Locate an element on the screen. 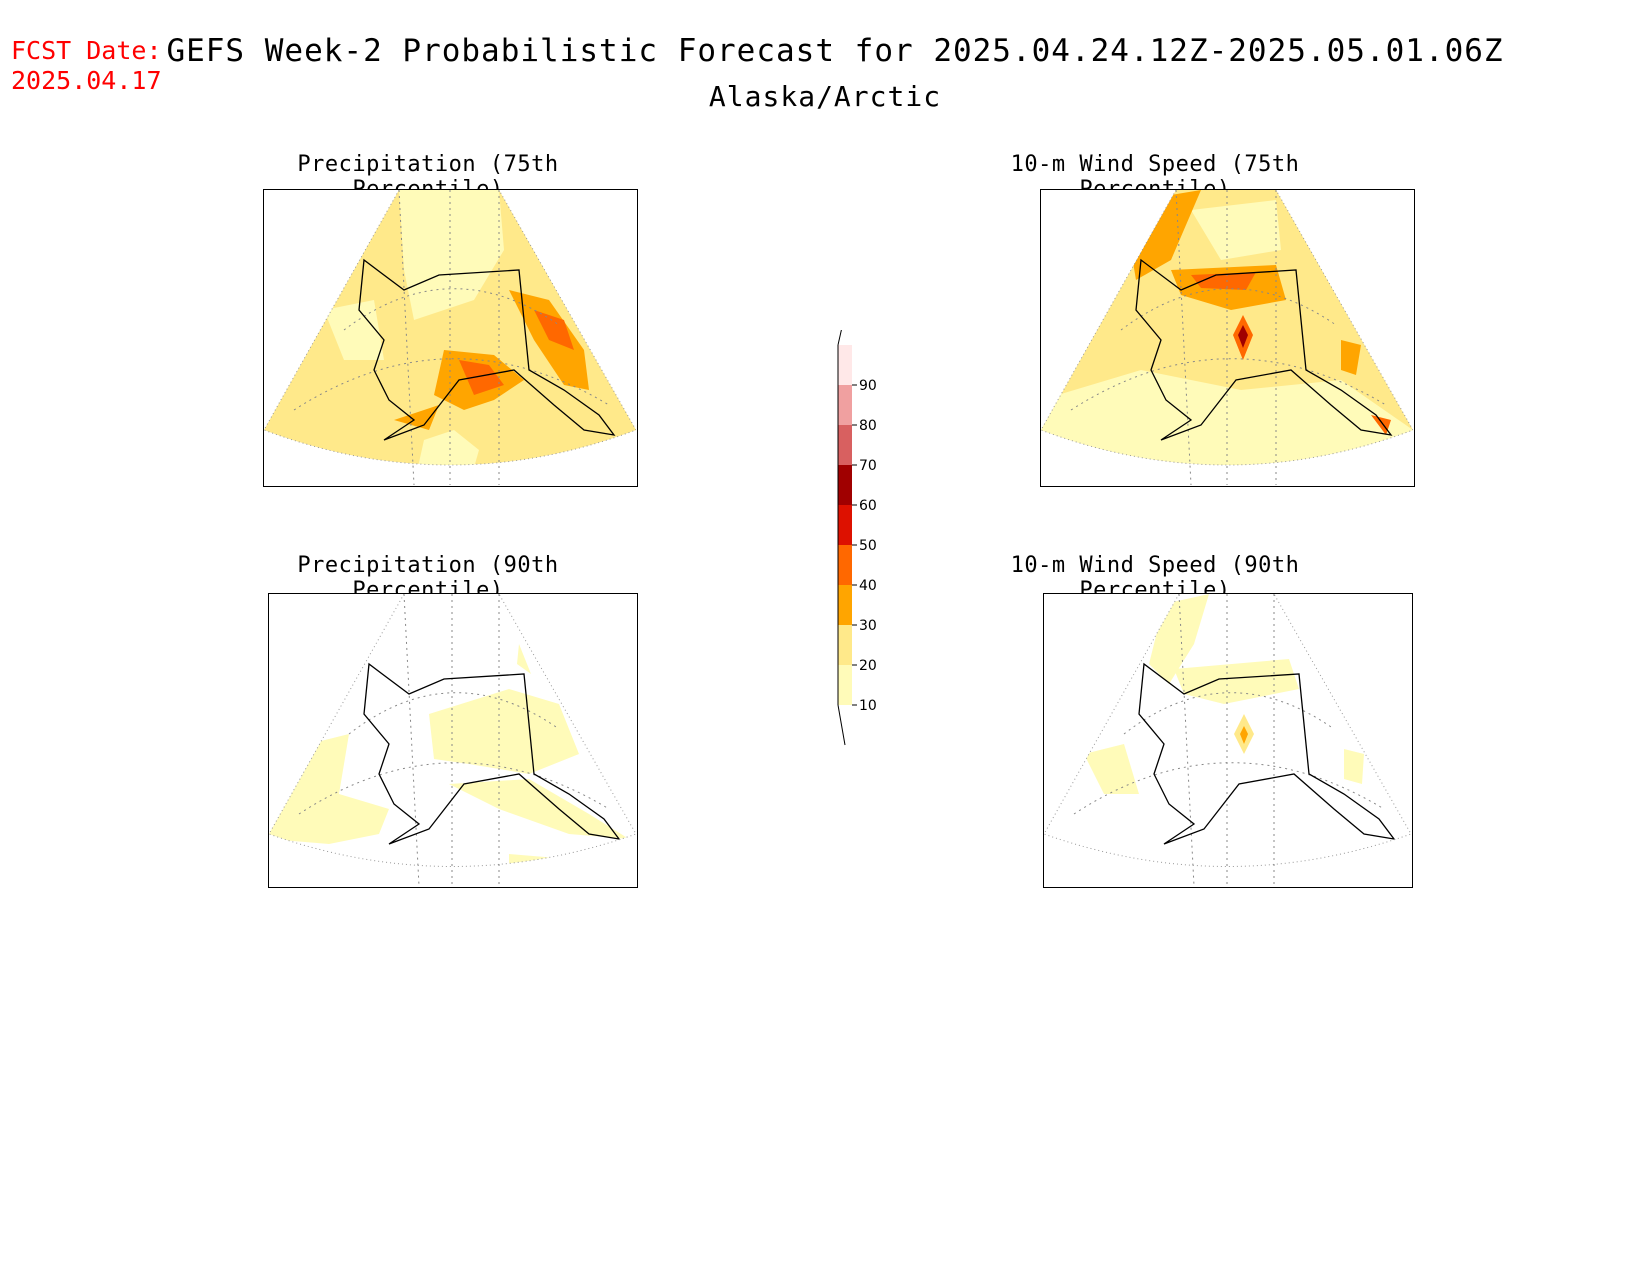 This screenshot has height=1275, width=1650. colorbar-label-80: 80 is located at coordinates (868, 426).